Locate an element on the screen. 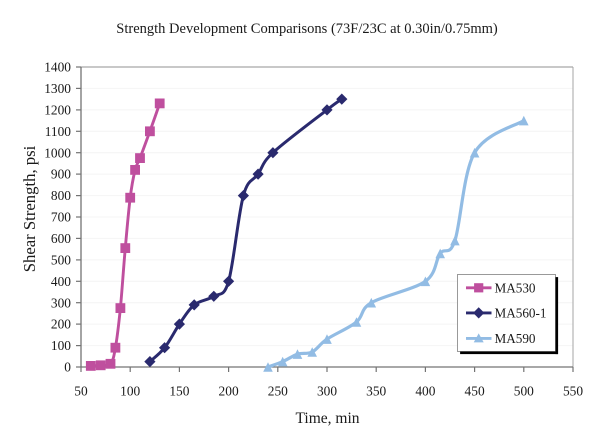 This screenshot has width=600, height=435. svg-text: 1400 is located at coordinates (57, 67).